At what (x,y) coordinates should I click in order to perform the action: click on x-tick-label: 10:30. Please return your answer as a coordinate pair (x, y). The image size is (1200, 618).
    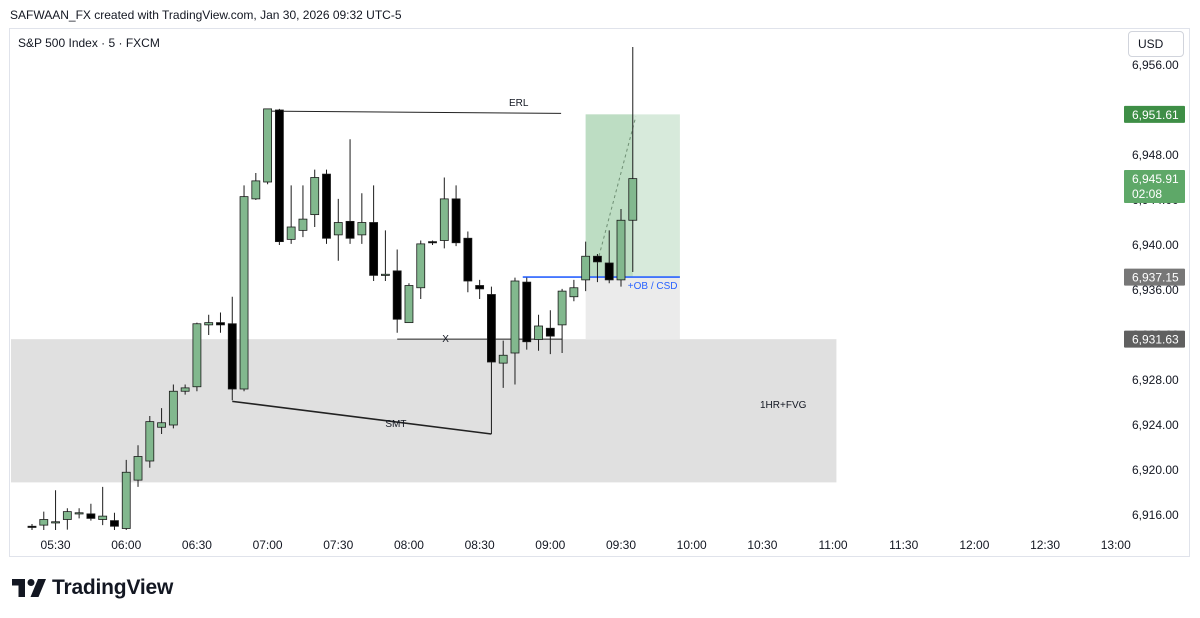
    Looking at the image, I should click on (762, 545).